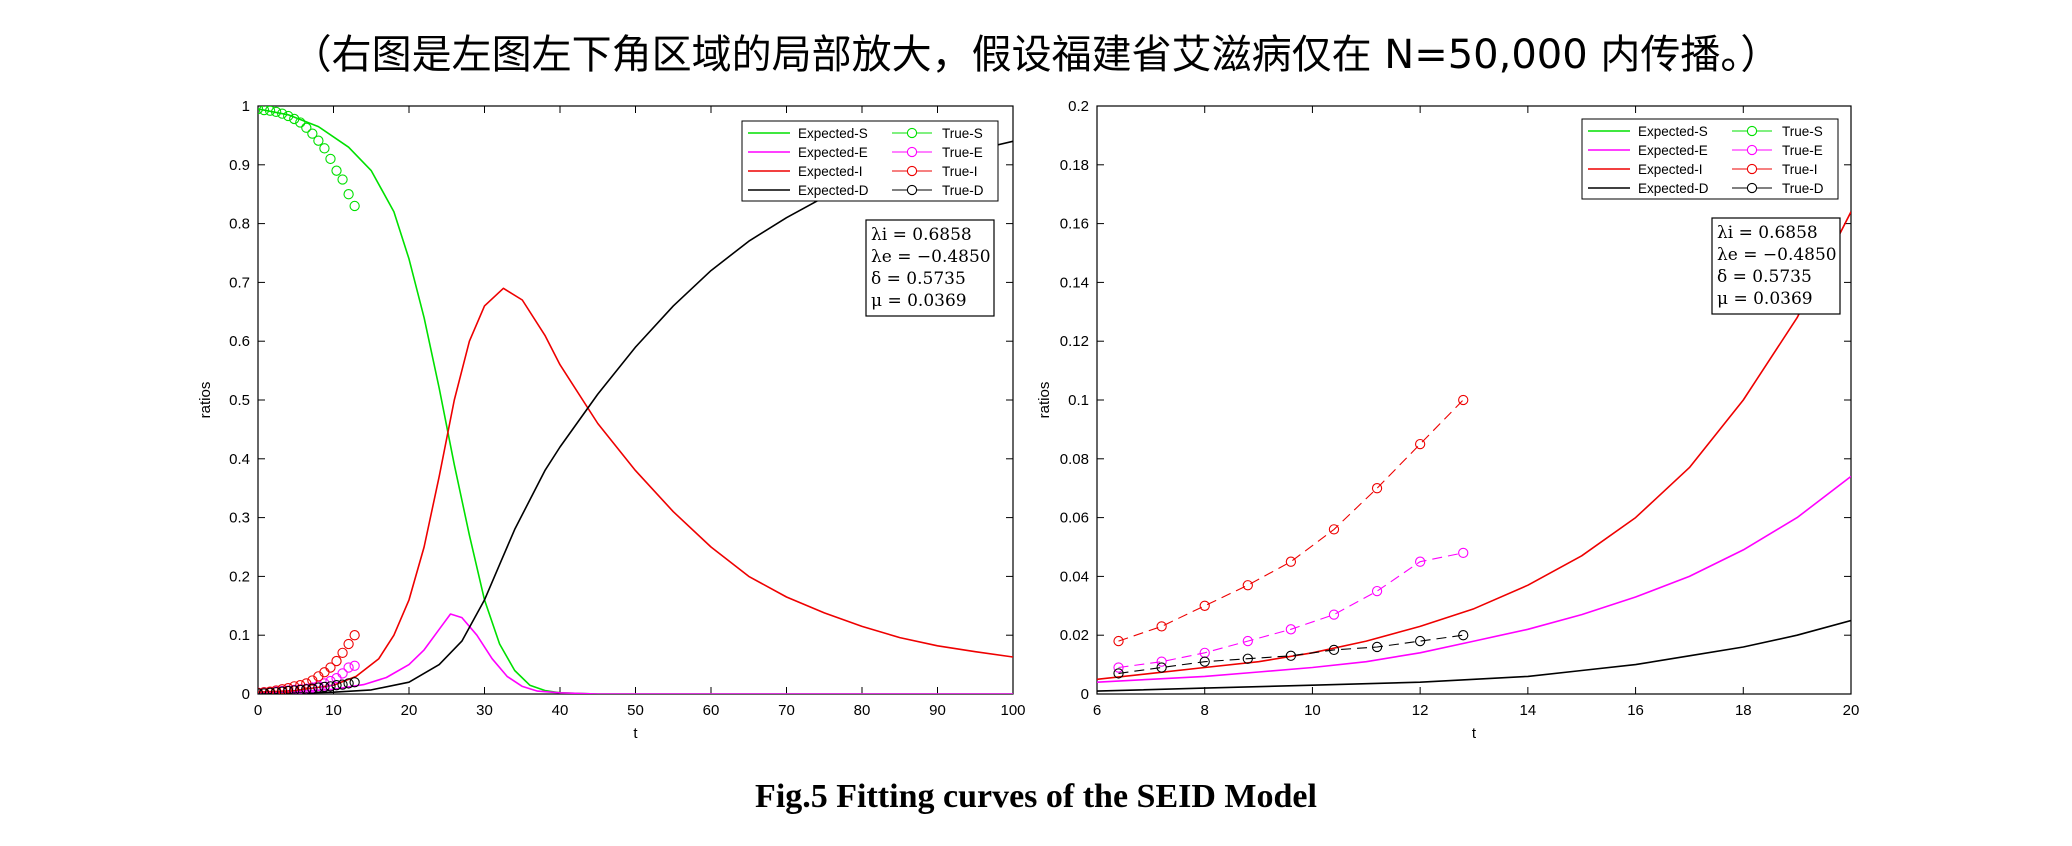  What do you see at coordinates (1291, 520) in the screenshot?
I see `series-dashed-true-i` at bounding box center [1291, 520].